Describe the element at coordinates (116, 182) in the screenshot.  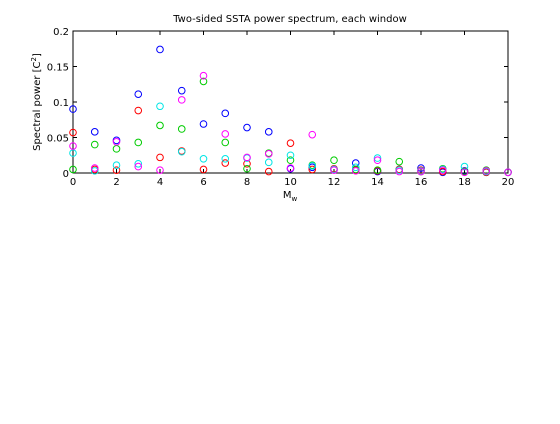
I see `x-tick-label: 2` at that location.